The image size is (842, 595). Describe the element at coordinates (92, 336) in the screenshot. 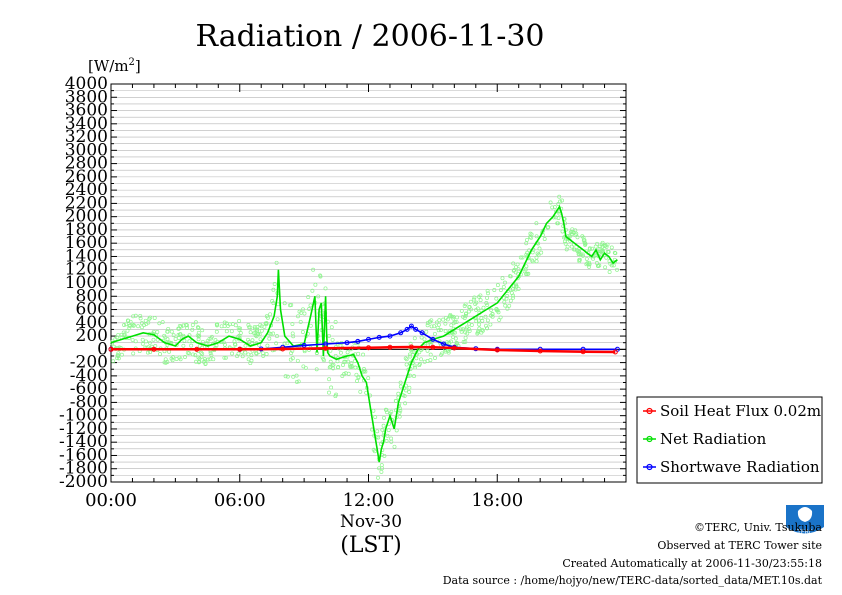

I see `y-tick-label: 200` at that location.